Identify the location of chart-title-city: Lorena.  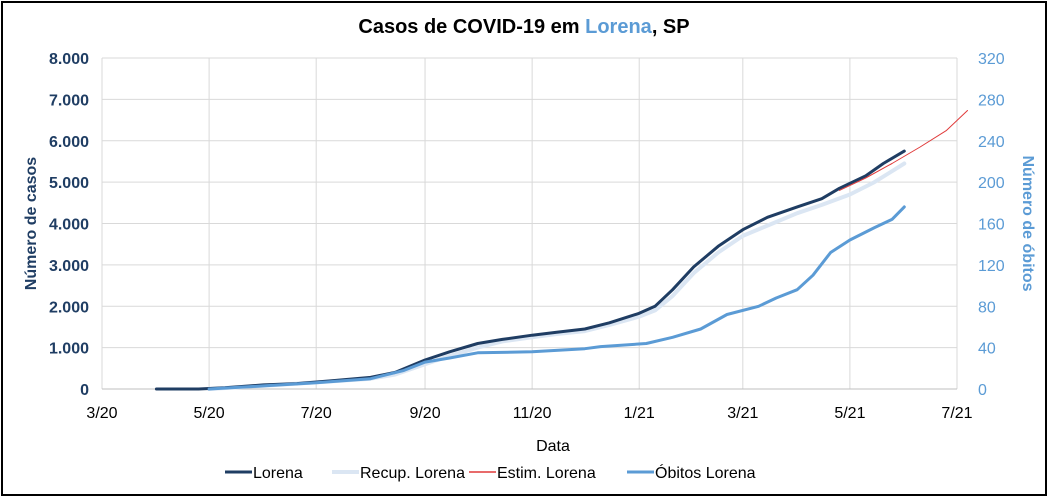
(619, 27).